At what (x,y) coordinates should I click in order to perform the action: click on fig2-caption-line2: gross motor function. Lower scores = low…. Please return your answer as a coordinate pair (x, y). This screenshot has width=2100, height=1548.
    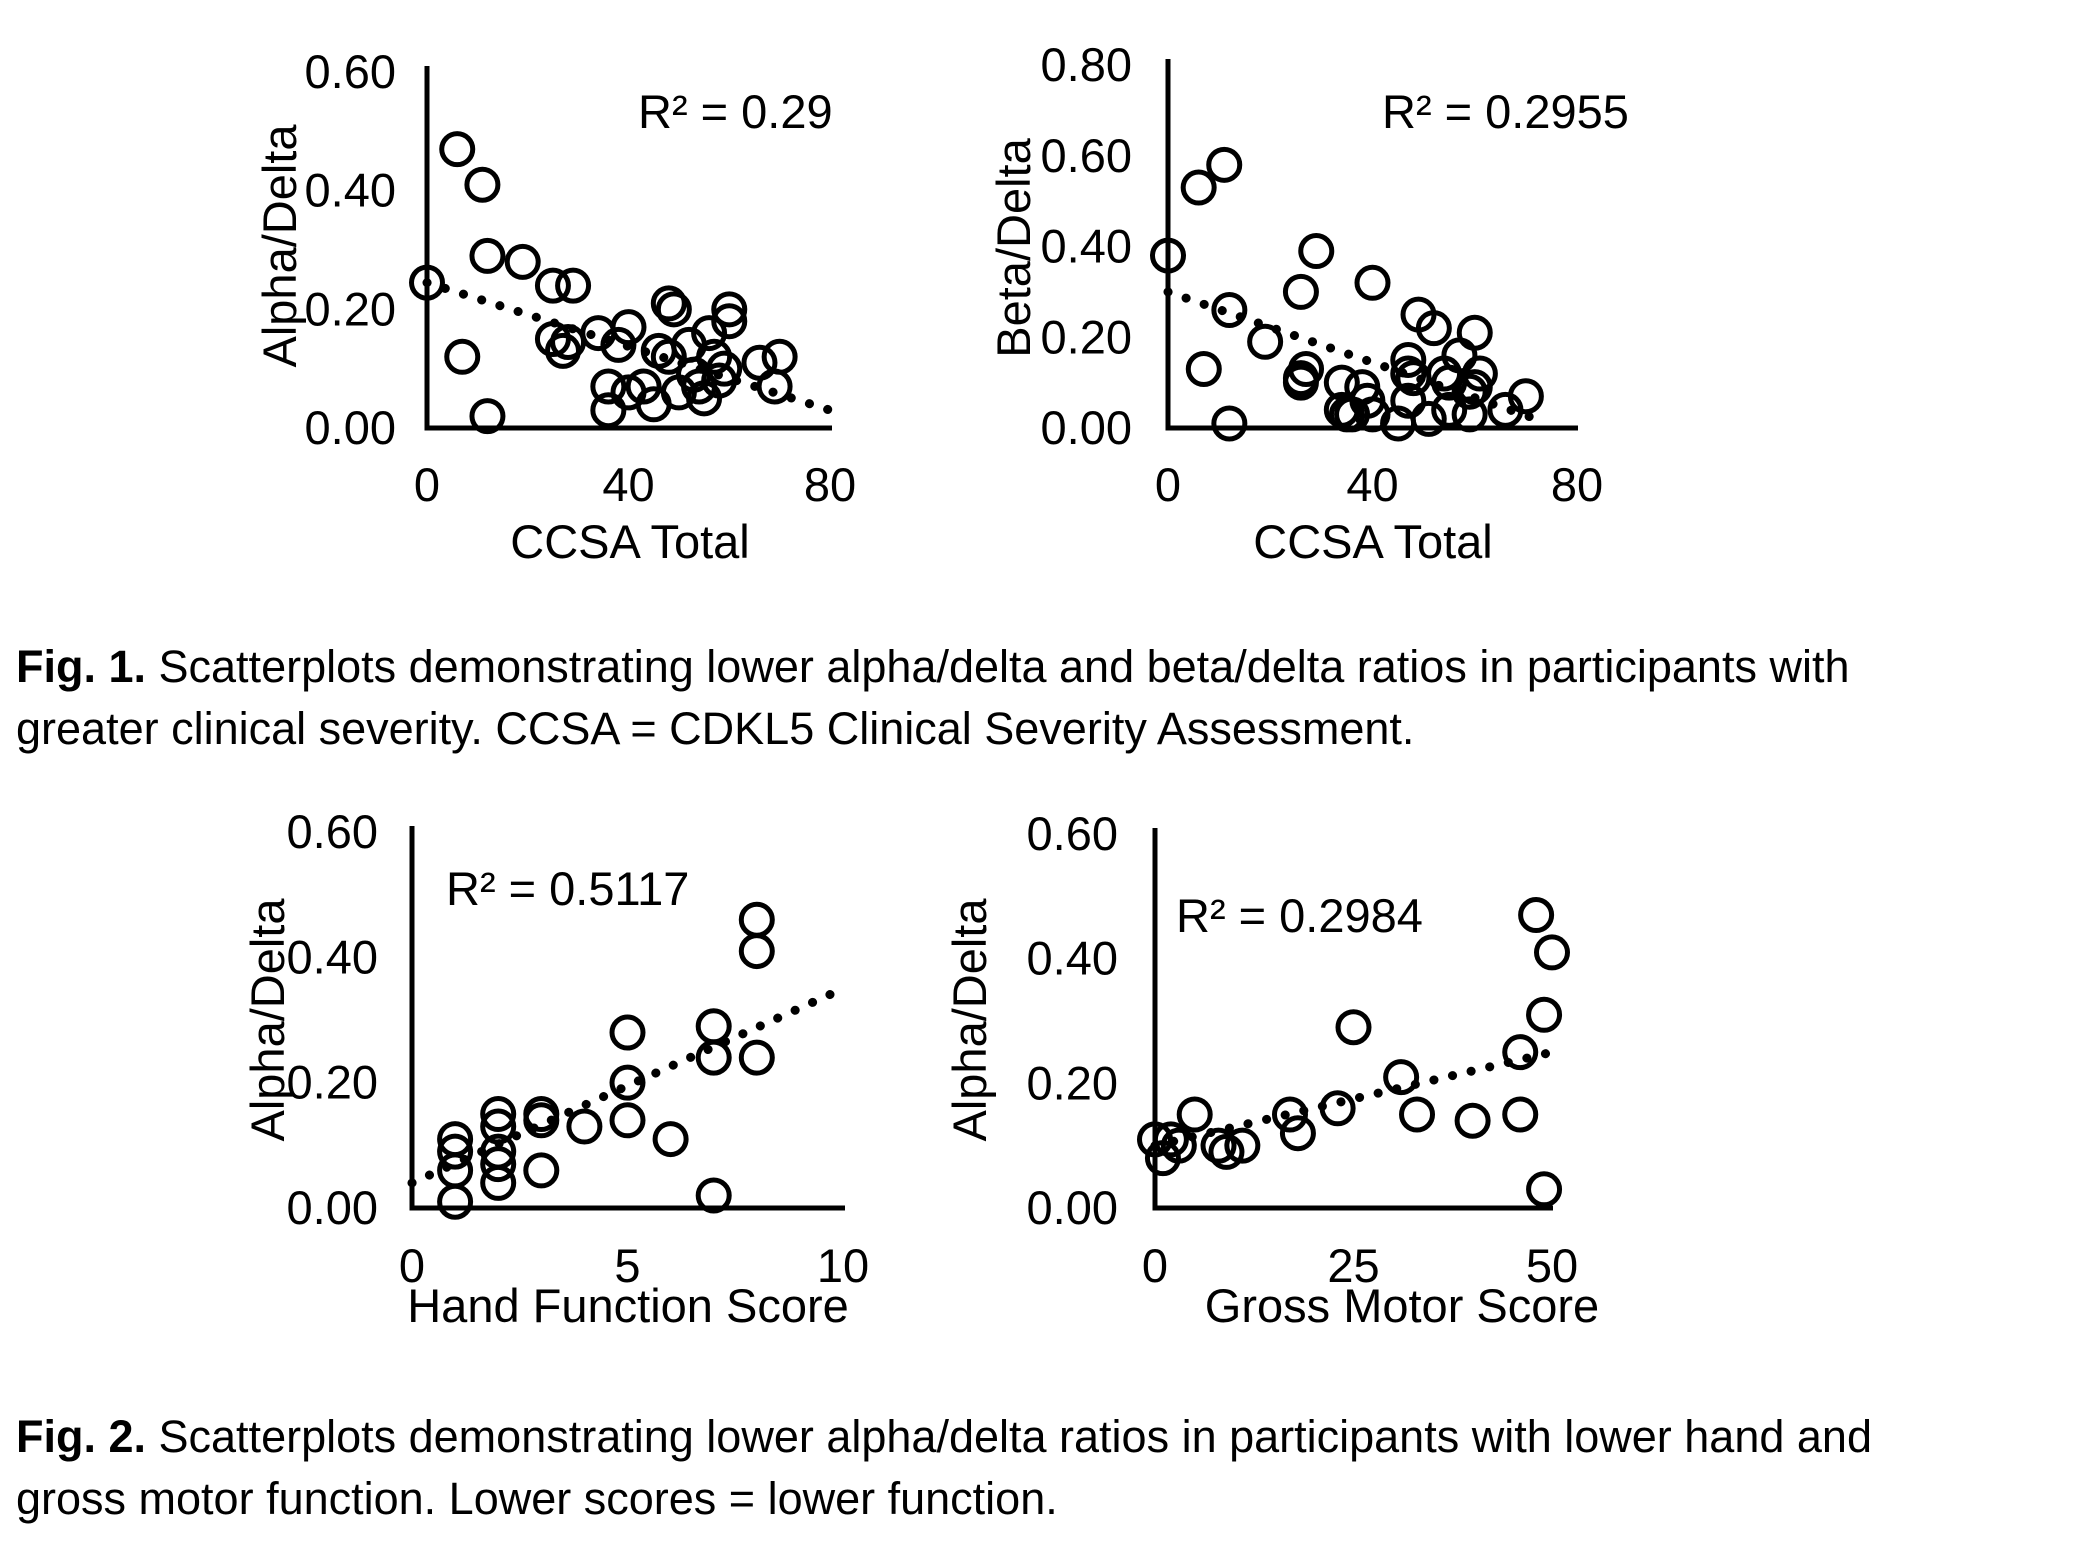
    Looking at the image, I should click on (537, 1498).